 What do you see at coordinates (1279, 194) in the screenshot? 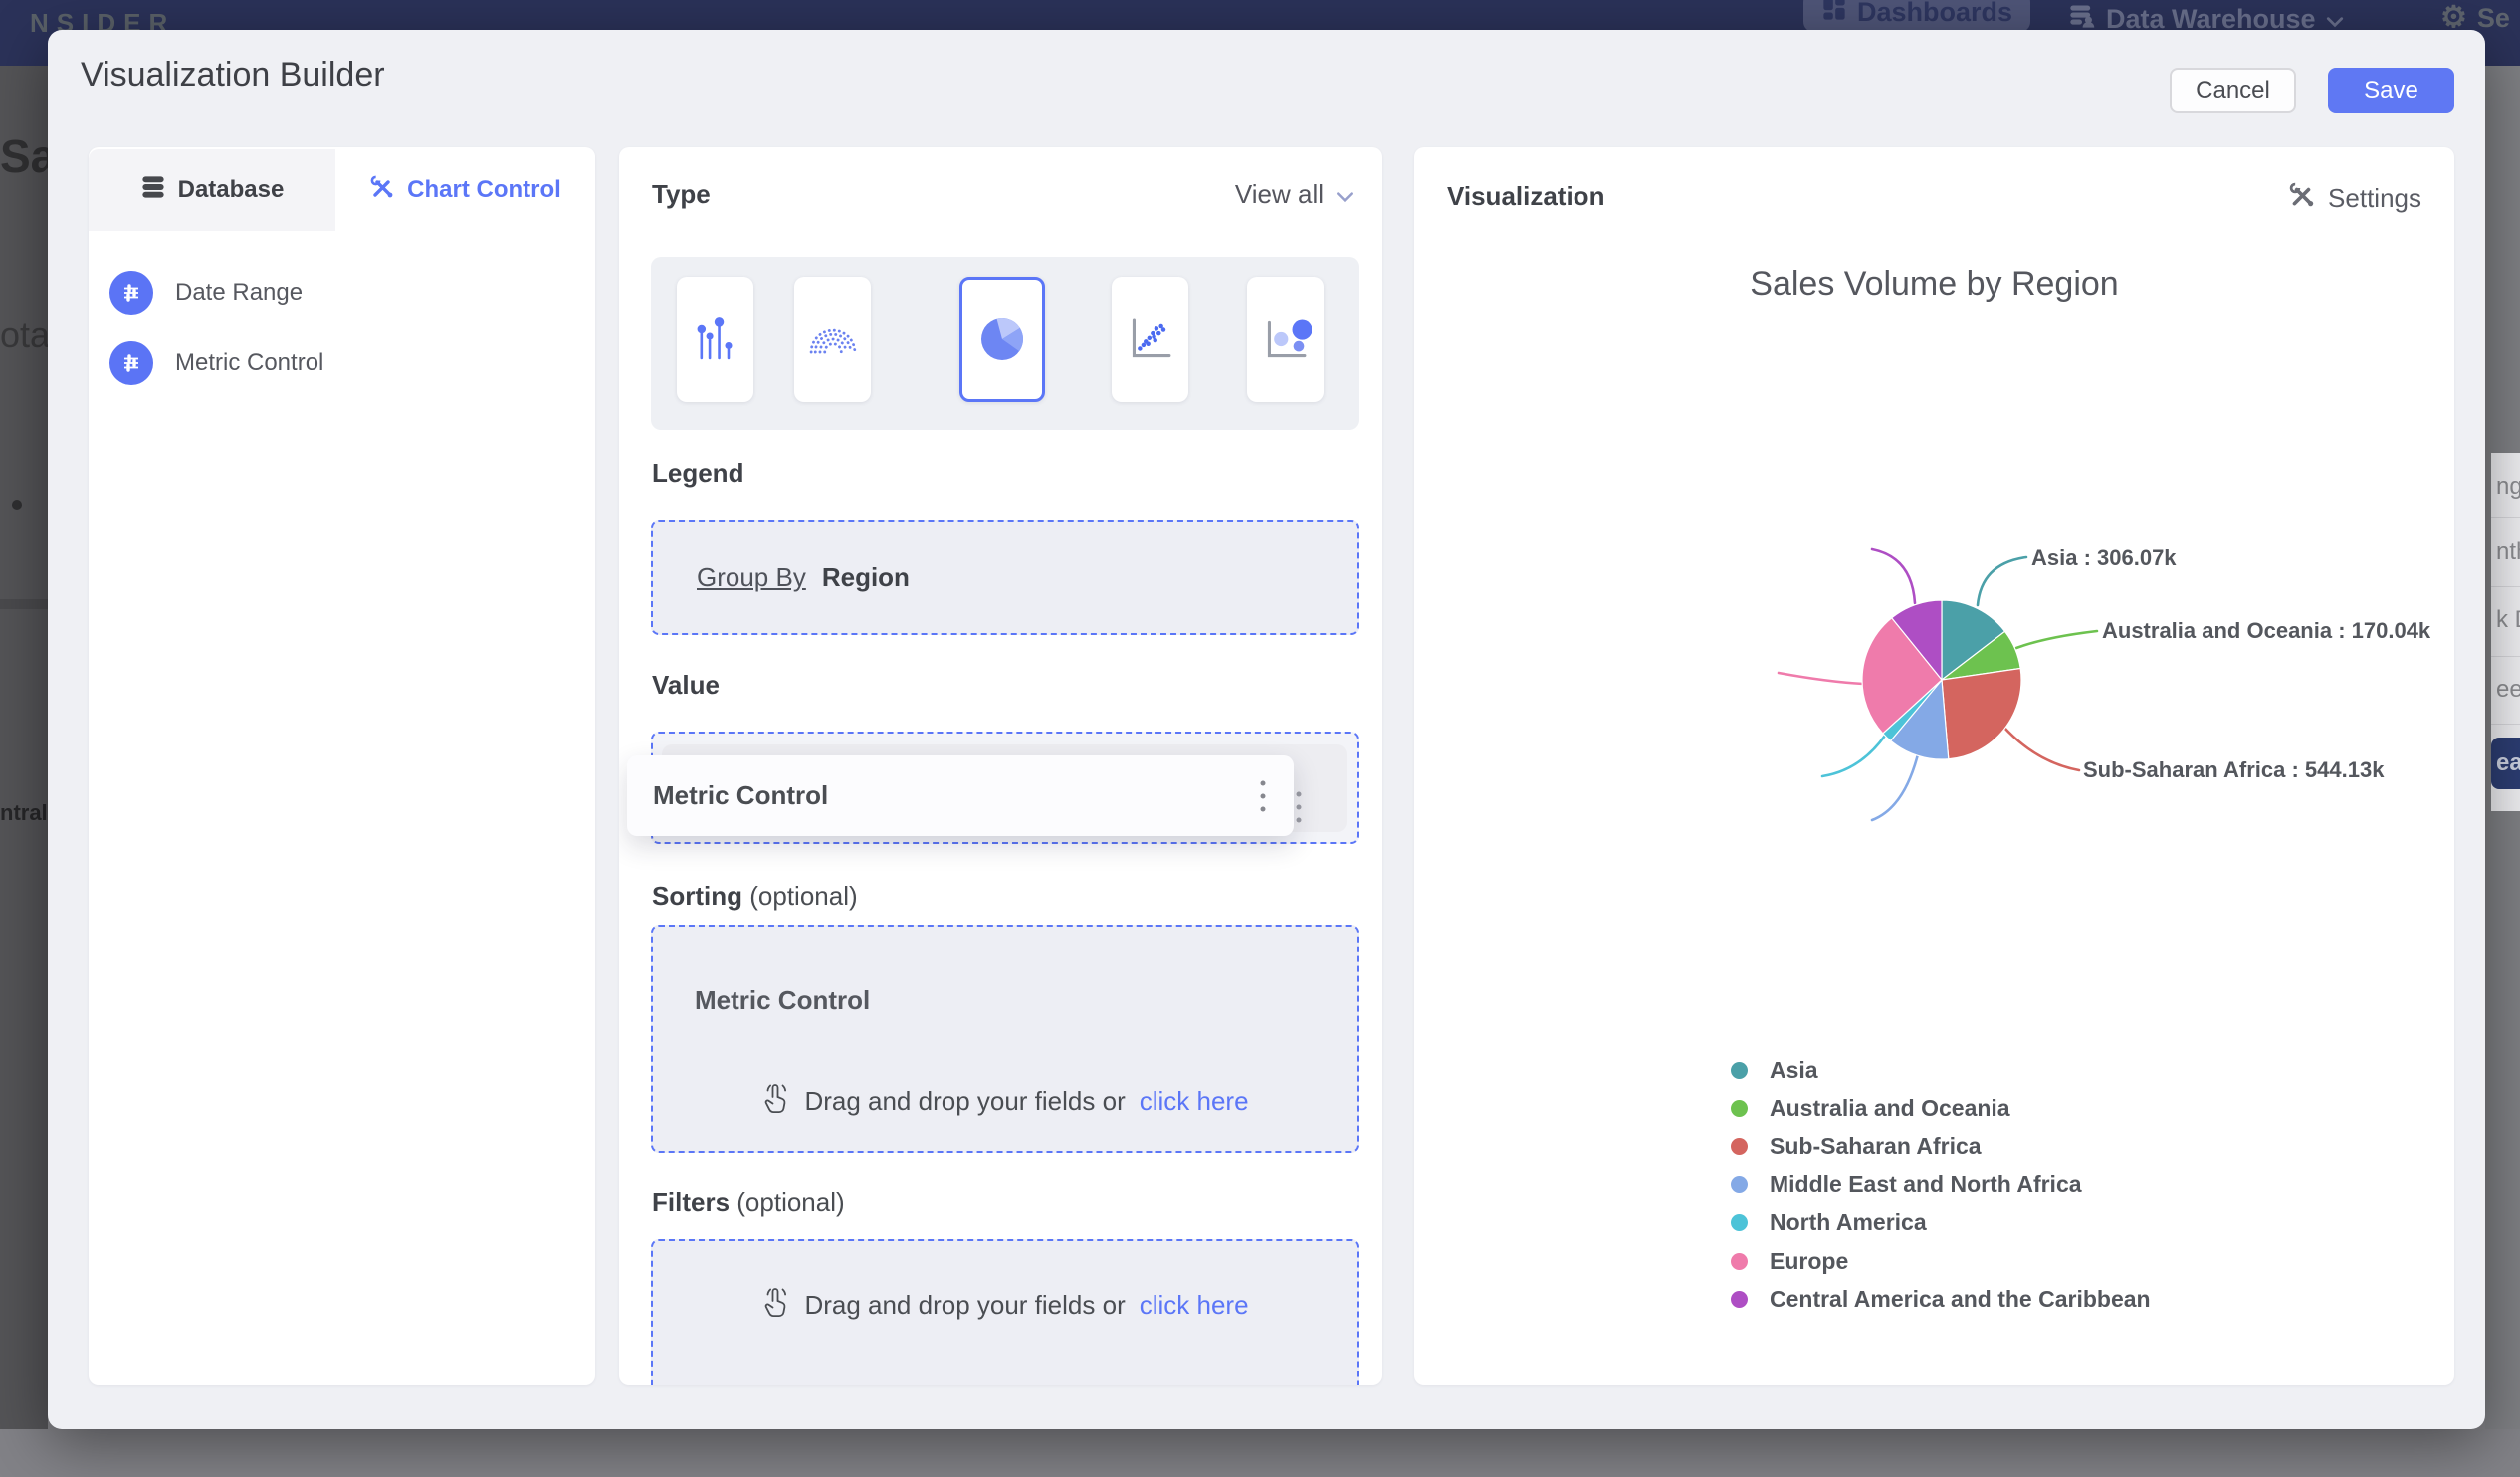
I see `view-all-label: View all` at bounding box center [1279, 194].